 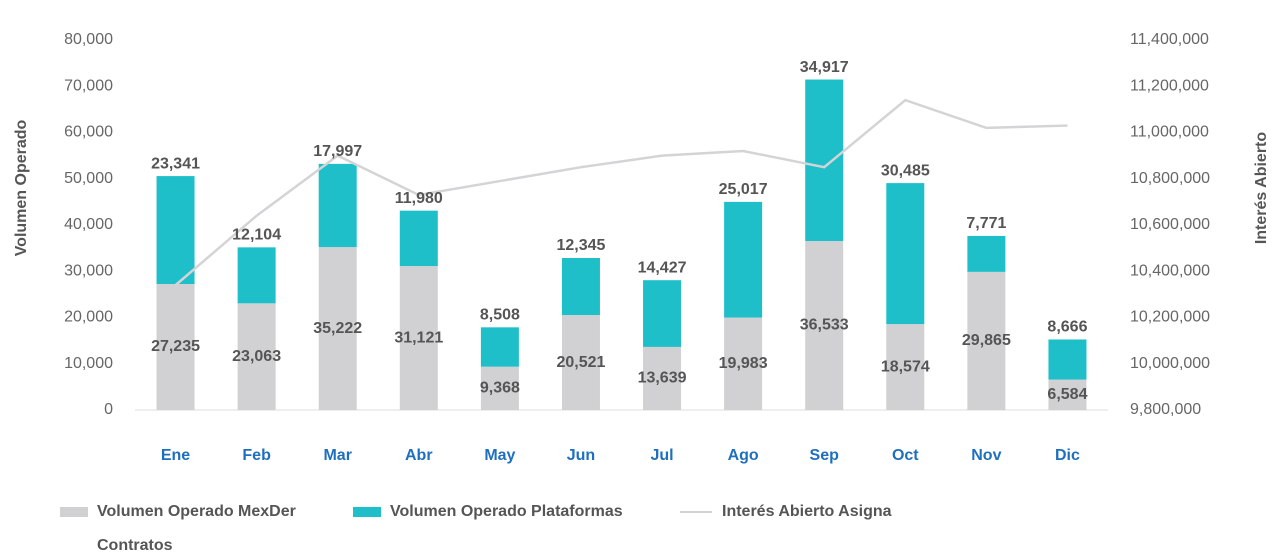 I want to click on y-tick-label: 0, so click(x=108, y=409).